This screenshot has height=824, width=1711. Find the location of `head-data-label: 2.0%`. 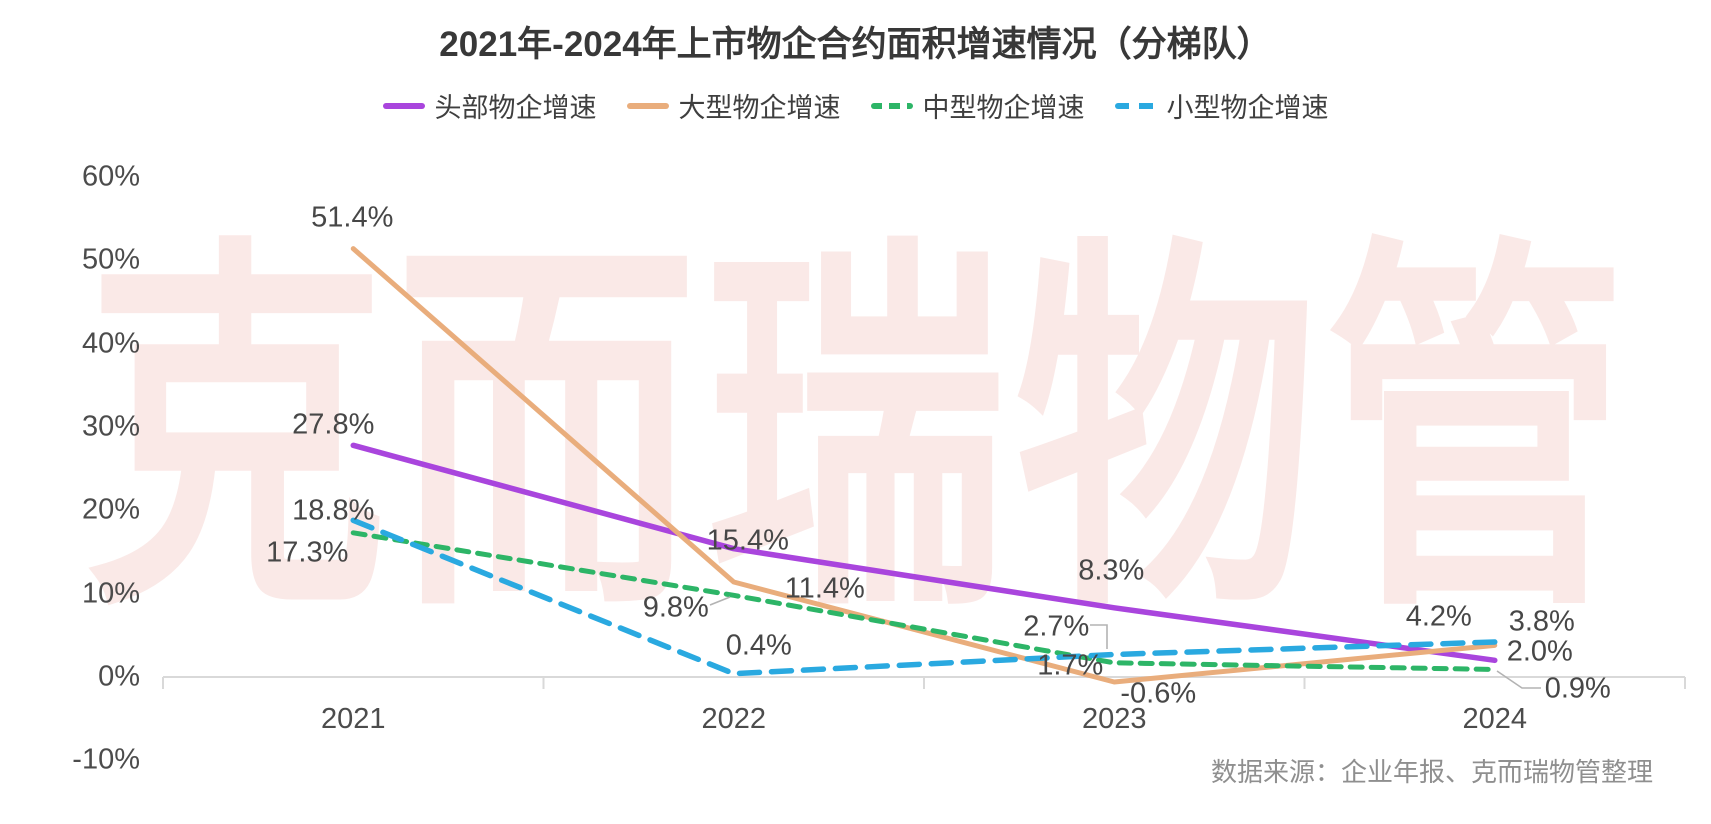

head-data-label: 2.0% is located at coordinates (1539, 651).